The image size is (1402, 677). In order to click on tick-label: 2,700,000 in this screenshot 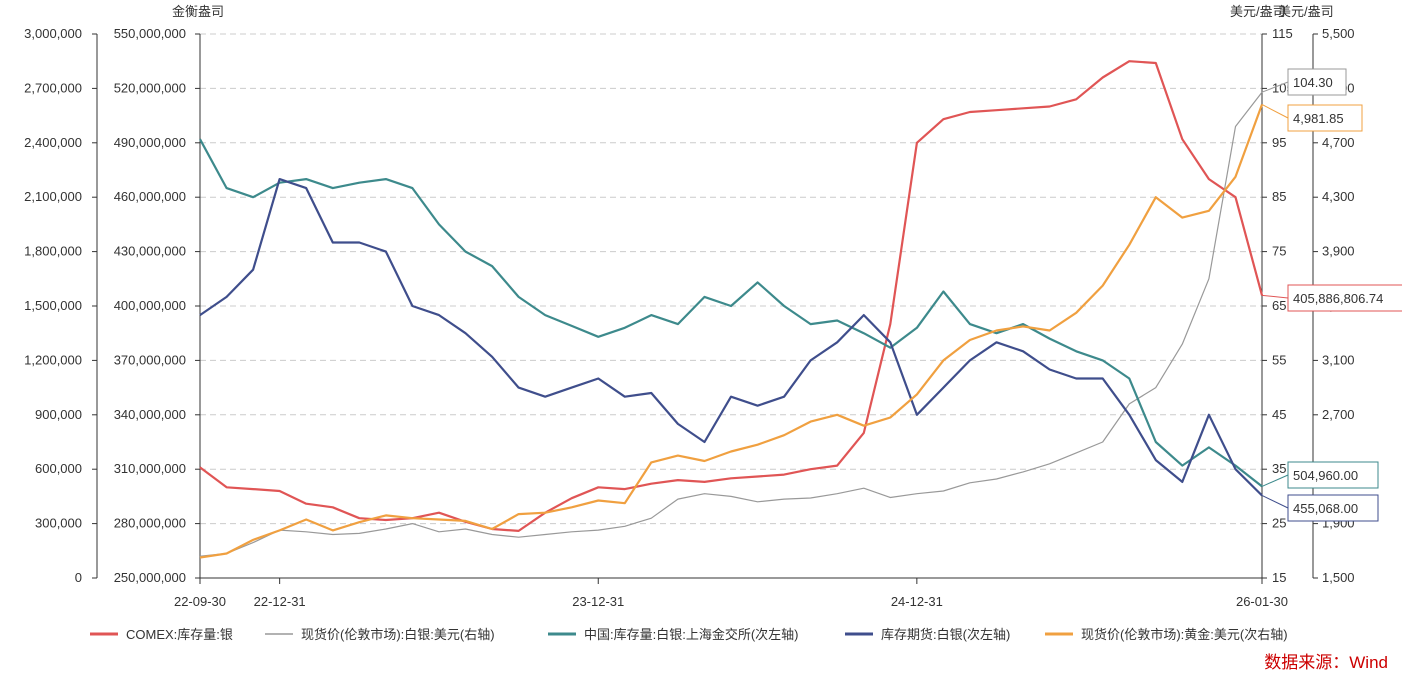, I will do `click(53, 87)`.